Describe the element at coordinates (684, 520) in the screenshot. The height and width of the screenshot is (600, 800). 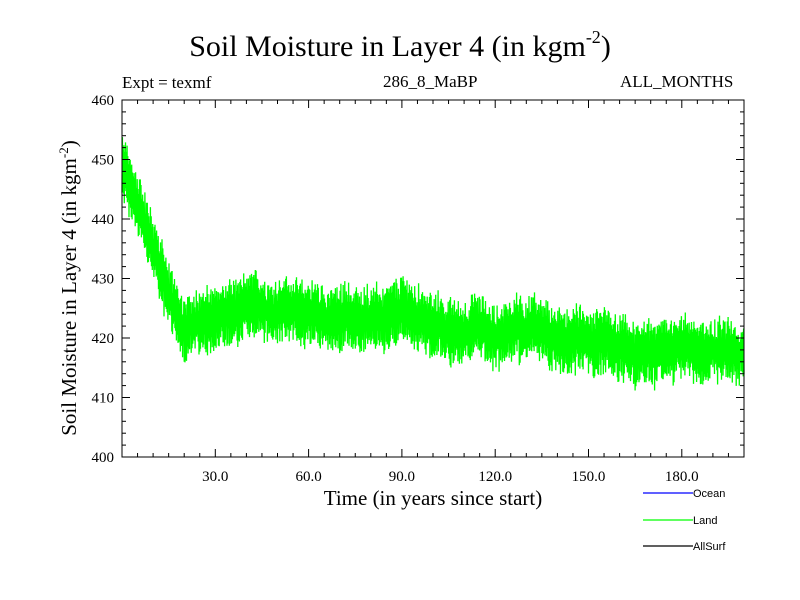
I see `legend: Ocean Land AllSurf` at that location.